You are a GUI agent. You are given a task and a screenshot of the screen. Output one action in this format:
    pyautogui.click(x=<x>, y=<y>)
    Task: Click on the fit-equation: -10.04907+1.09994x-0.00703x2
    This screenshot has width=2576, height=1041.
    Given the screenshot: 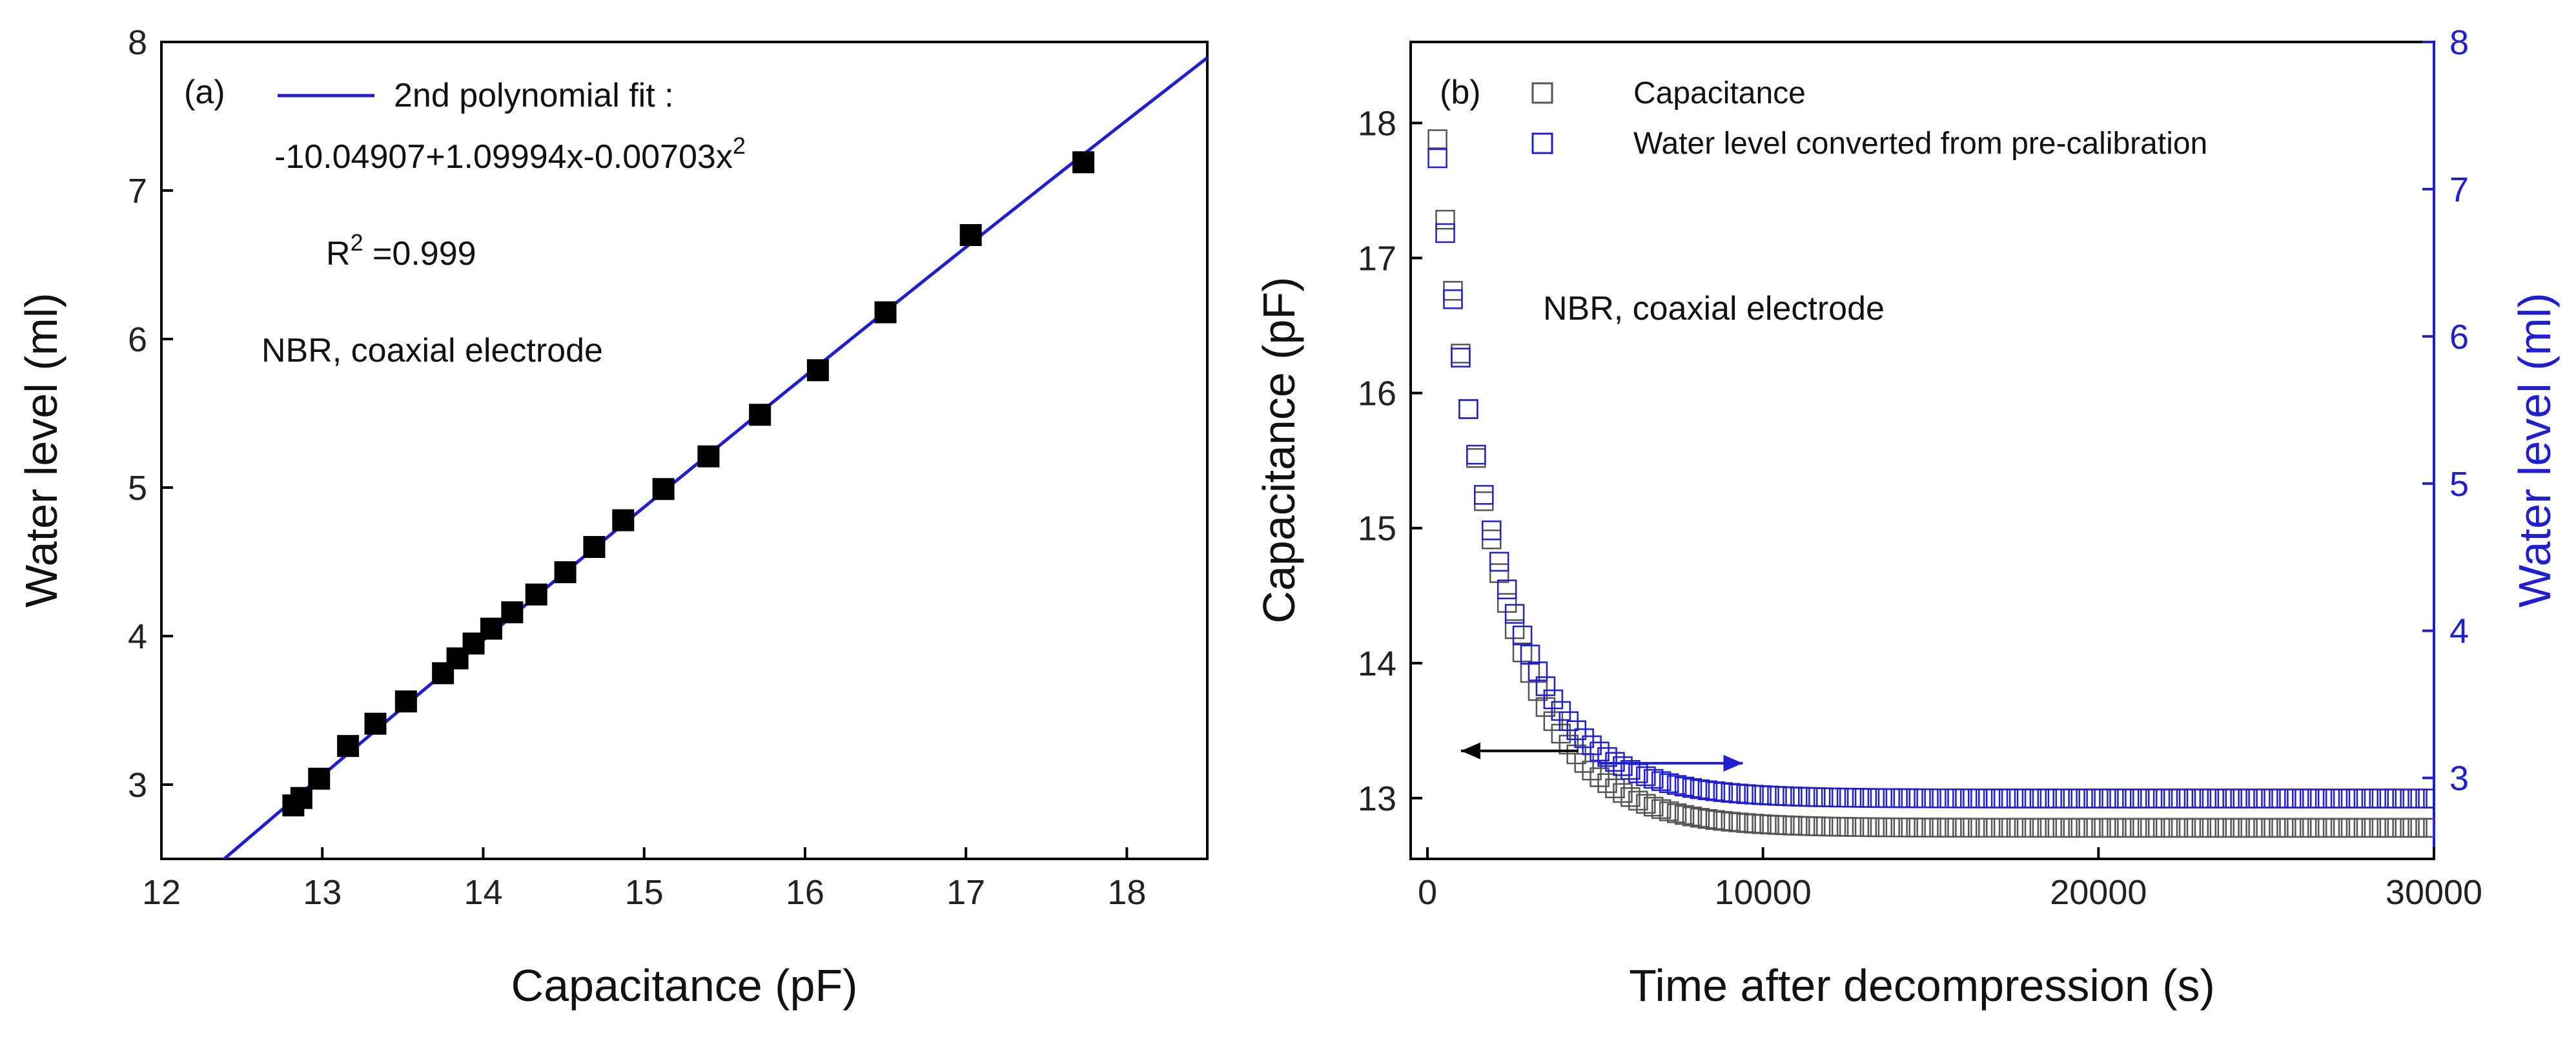 What is the action you would take?
    pyautogui.click(x=510, y=154)
    